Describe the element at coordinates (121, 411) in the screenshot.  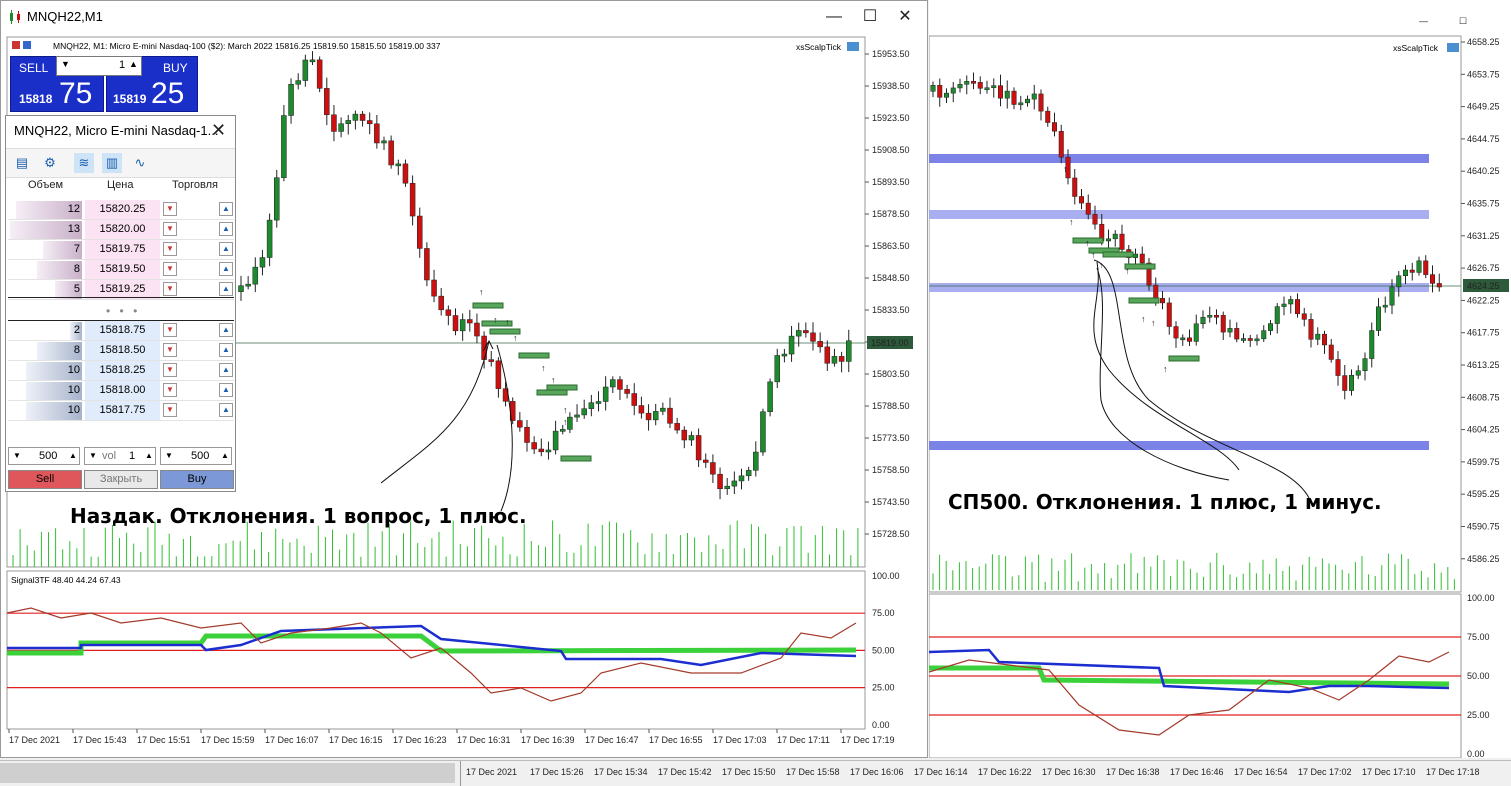
I see `bid-row: 10 15817.75 ▼ ▲` at that location.